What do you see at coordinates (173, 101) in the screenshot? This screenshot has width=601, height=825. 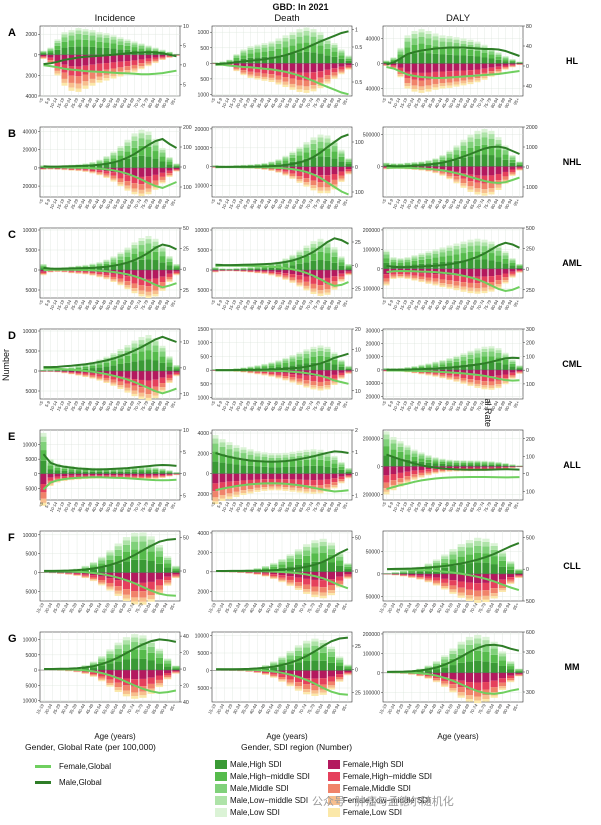 I see `age-tick-label: 95+` at bounding box center [173, 101].